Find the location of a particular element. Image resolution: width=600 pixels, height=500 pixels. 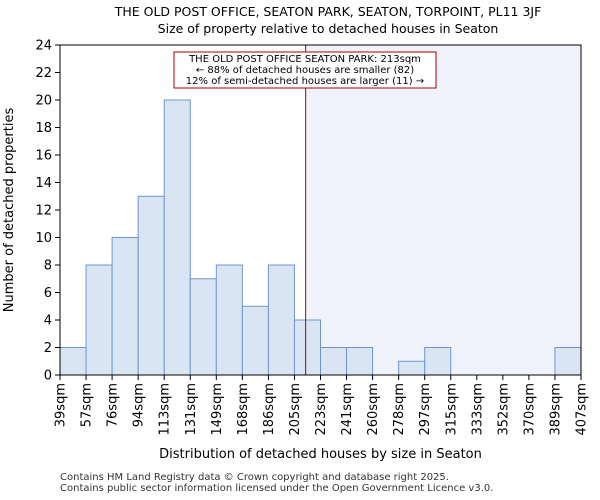

x-tick-label: 149sqm is located at coordinates (217, 409).